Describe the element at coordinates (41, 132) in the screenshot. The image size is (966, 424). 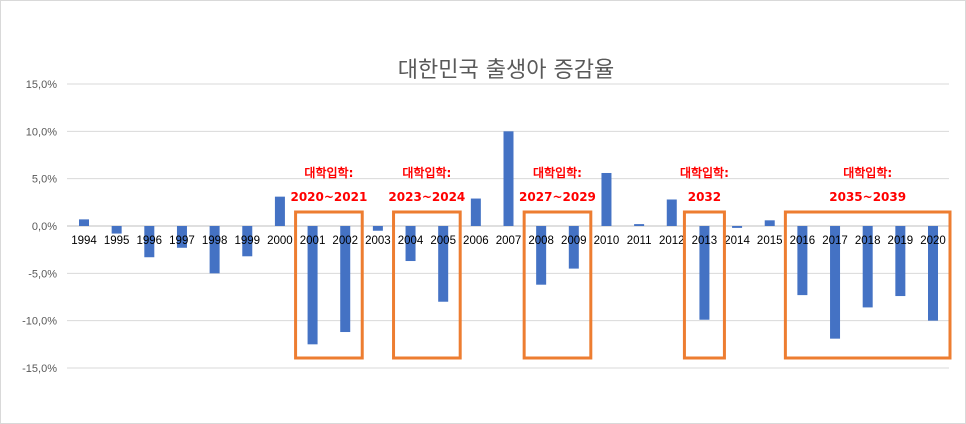
I see `y-tick-label: 10,0%` at that location.